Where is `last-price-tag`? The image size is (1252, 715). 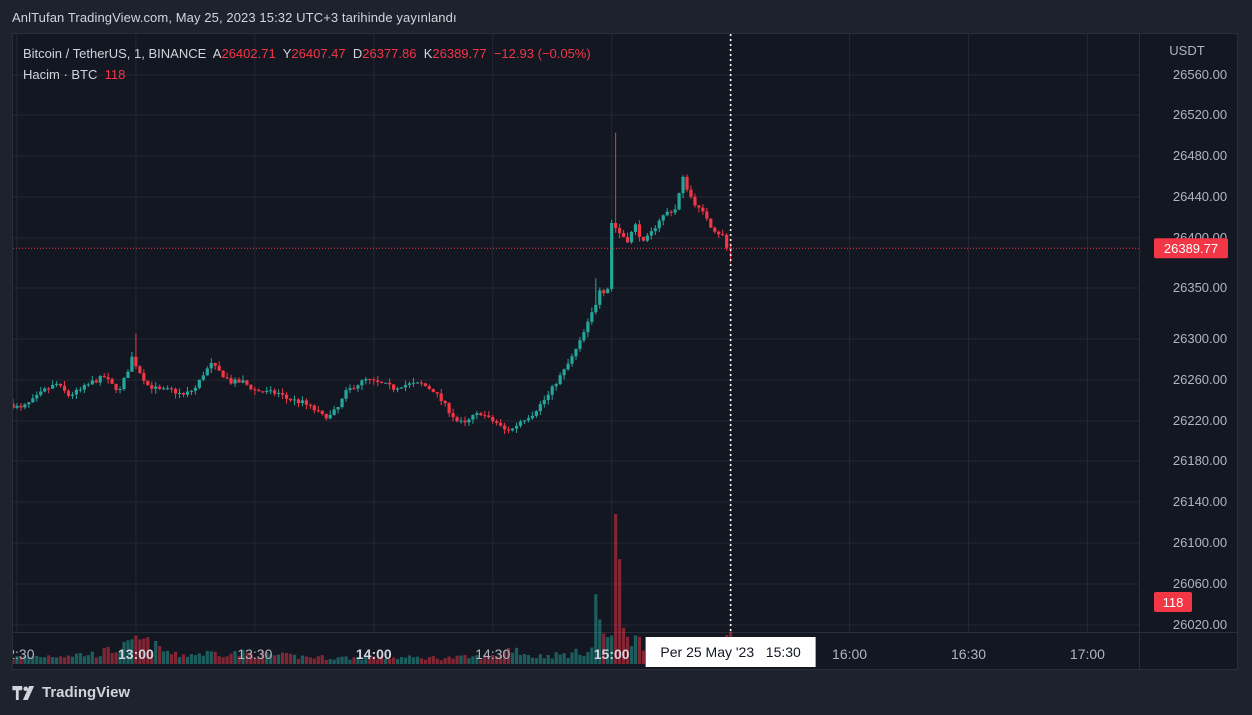 last-price-tag is located at coordinates (1191, 248).